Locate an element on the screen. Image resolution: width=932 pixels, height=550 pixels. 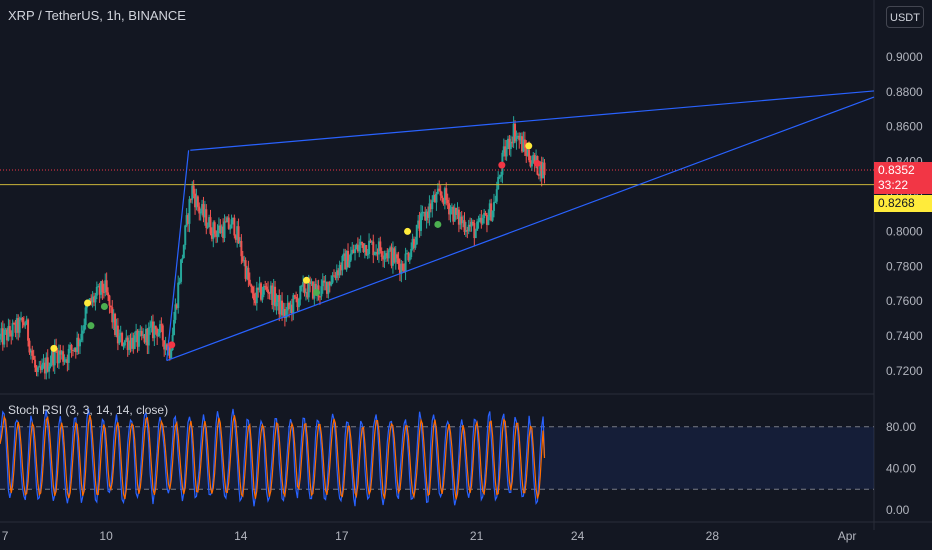
signal-dot-yellow is located at coordinates (306, 280).